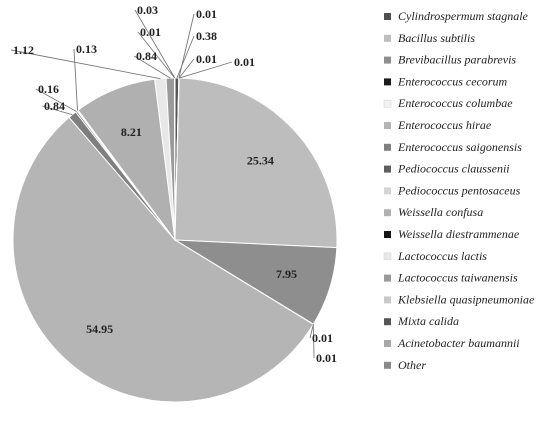  I want to click on slice-value-label: 0.16, so click(48, 89).